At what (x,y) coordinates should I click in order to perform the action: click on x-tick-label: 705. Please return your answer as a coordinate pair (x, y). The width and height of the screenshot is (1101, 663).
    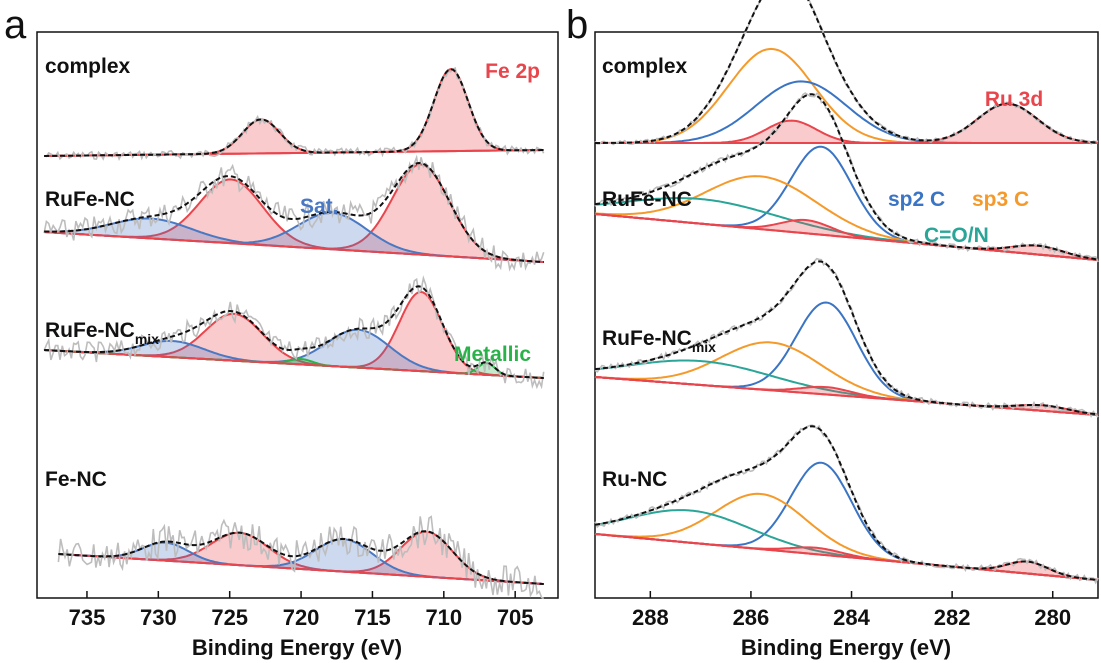
    Looking at the image, I should click on (515, 617).